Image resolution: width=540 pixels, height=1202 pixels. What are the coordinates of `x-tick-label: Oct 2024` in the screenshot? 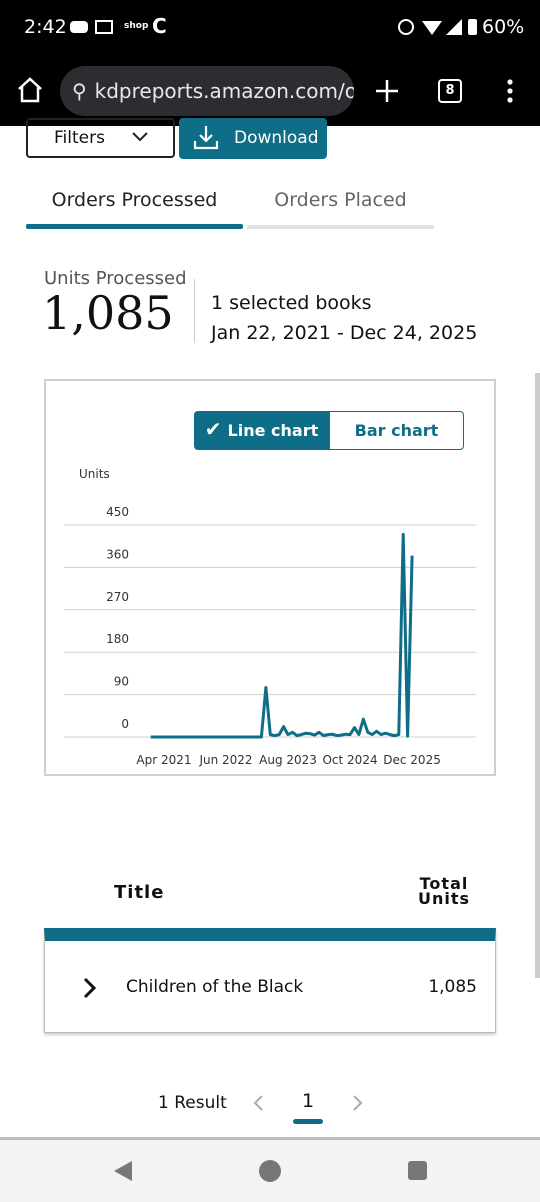 It's located at (349, 760).